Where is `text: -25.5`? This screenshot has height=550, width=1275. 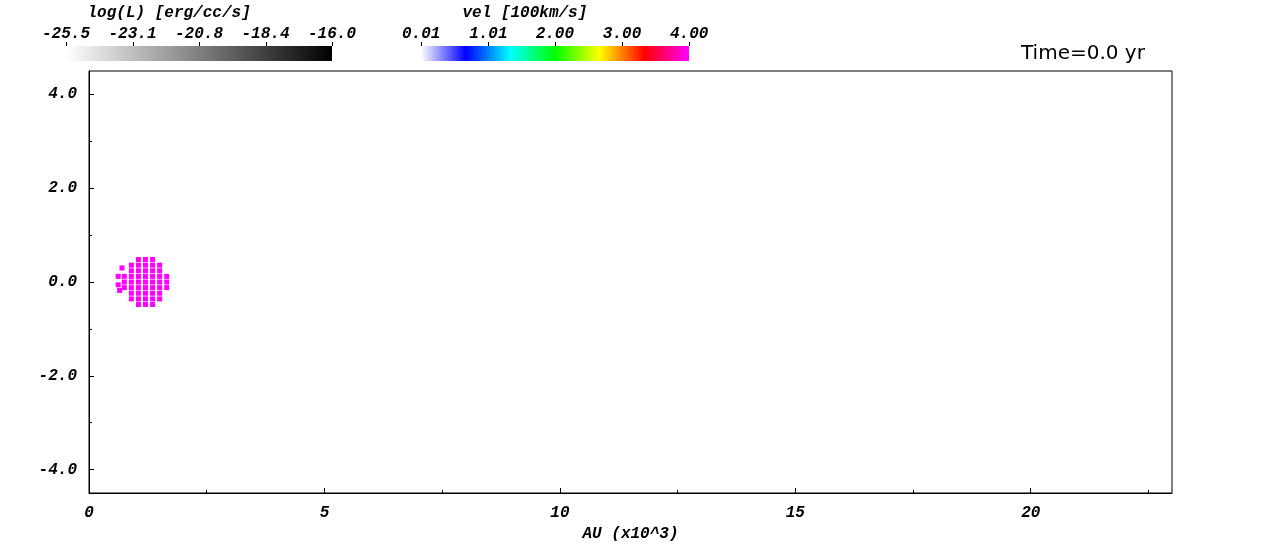
text: -25.5 is located at coordinates (66, 34).